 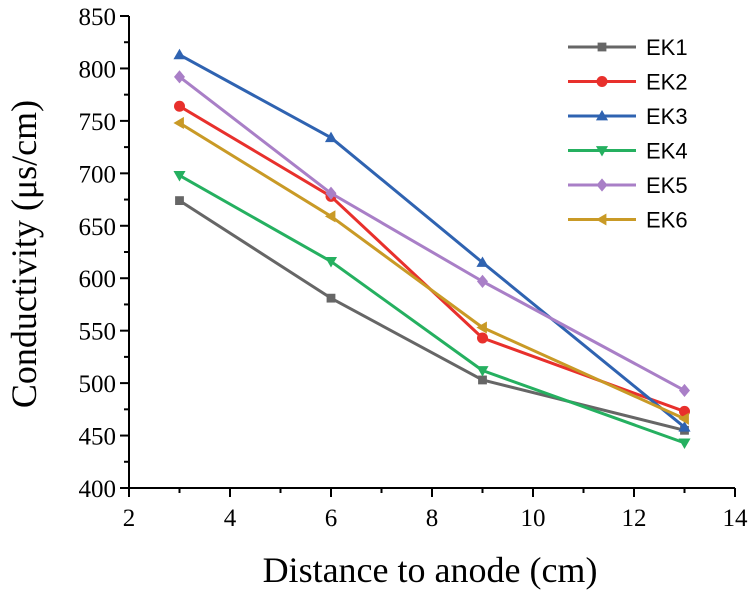 What do you see at coordinates (98, 279) in the screenshot?
I see `y-tick-label: 600` at bounding box center [98, 279].